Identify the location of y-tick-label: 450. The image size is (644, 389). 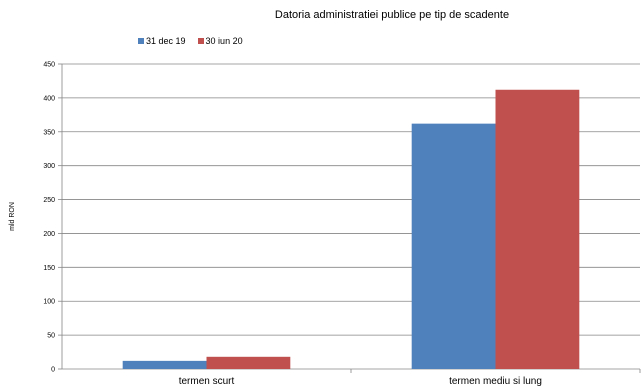
(49, 65).